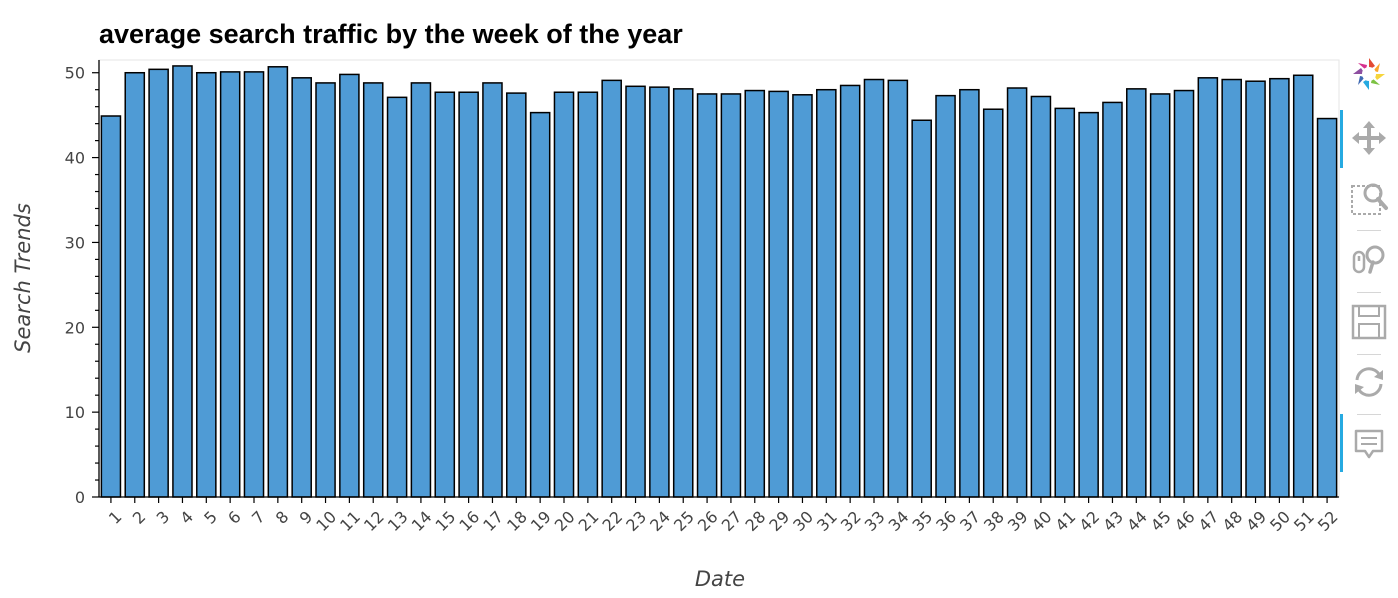  Describe the element at coordinates (720, 579) in the screenshot. I see `x-axis-label: Date` at that location.